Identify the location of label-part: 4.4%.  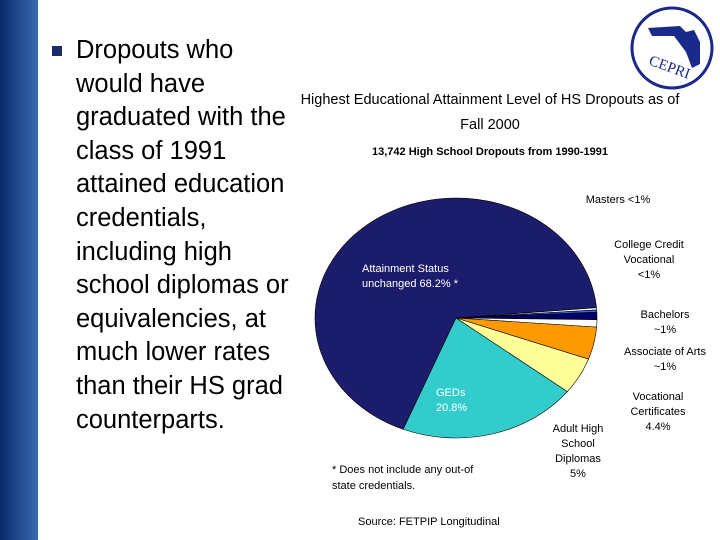
(658, 427).